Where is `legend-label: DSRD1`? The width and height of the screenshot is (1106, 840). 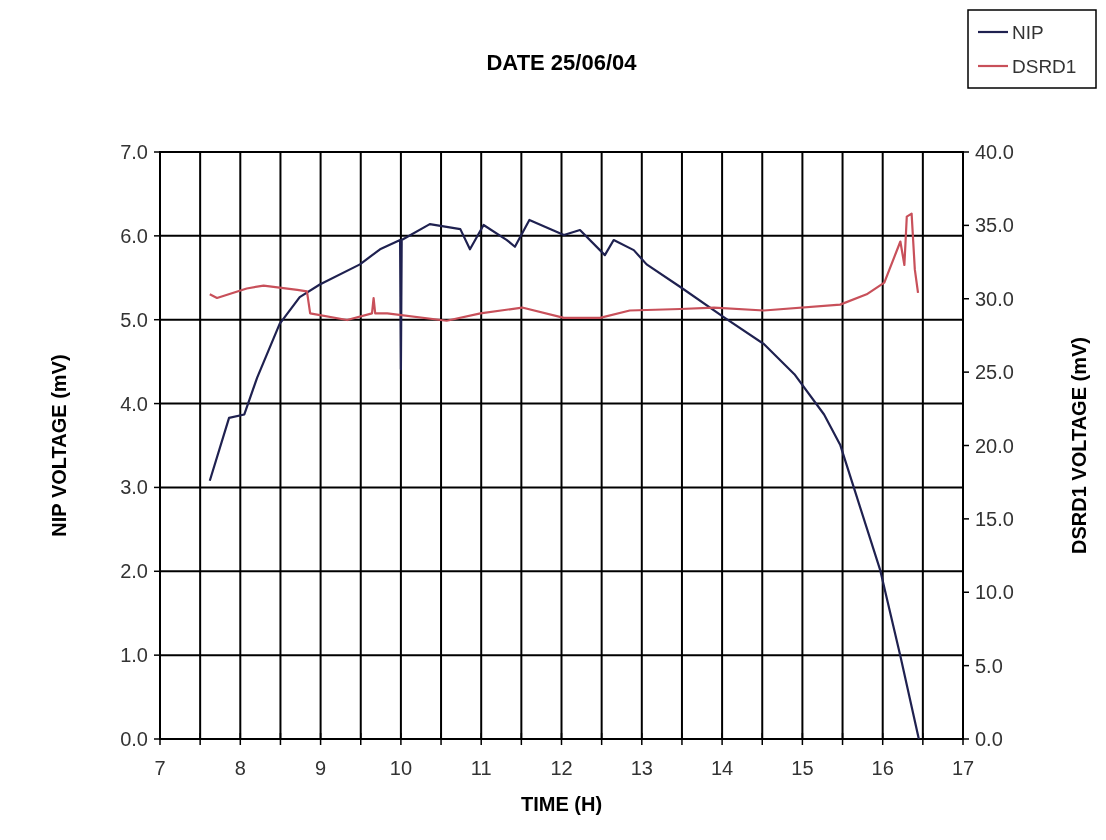 legend-label: DSRD1 is located at coordinates (1044, 66).